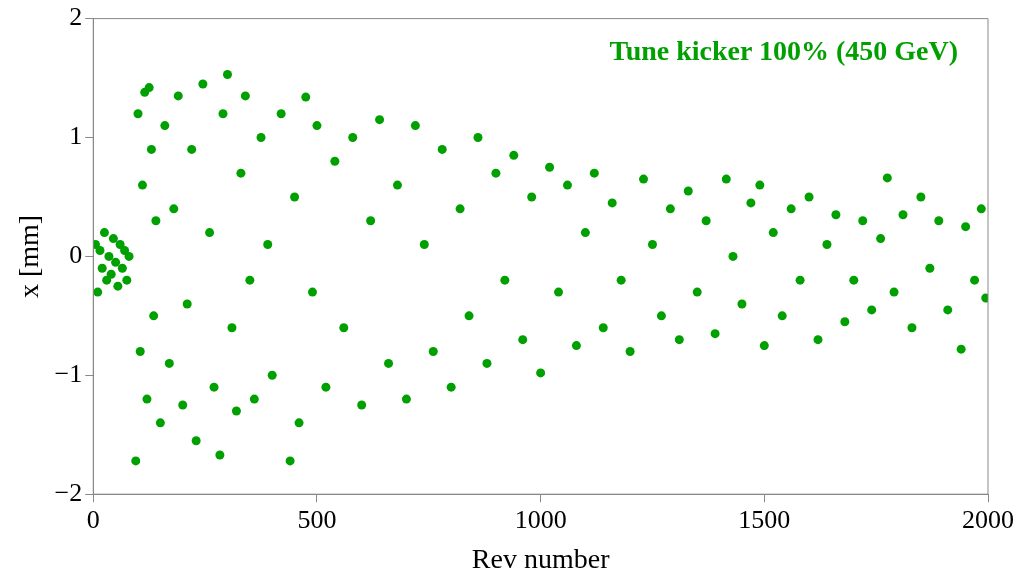  I want to click on x-axis-title: Rev number, so click(541, 558).